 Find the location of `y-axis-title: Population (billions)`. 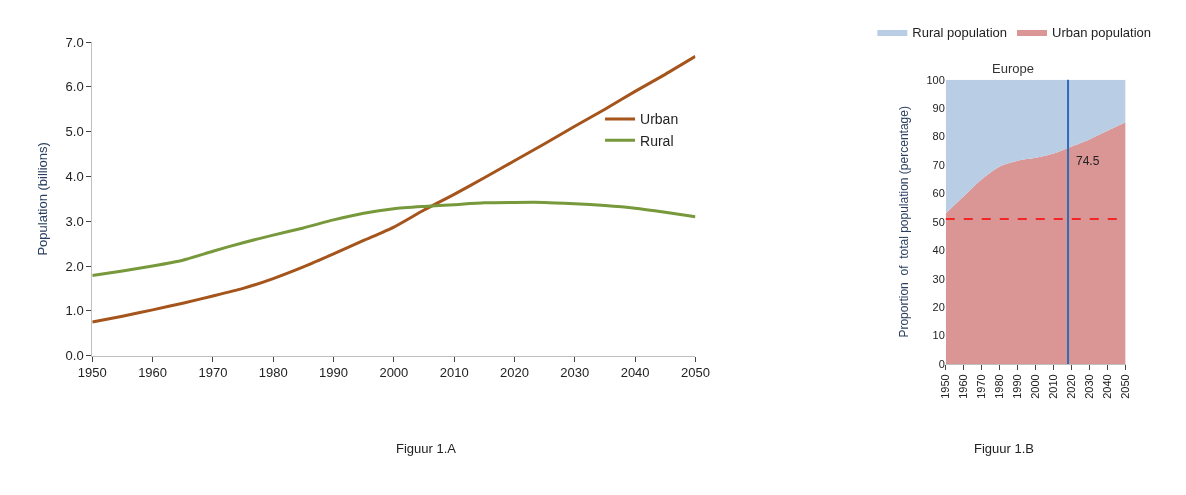

y-axis-title: Population (billions) is located at coordinates (42, 199).